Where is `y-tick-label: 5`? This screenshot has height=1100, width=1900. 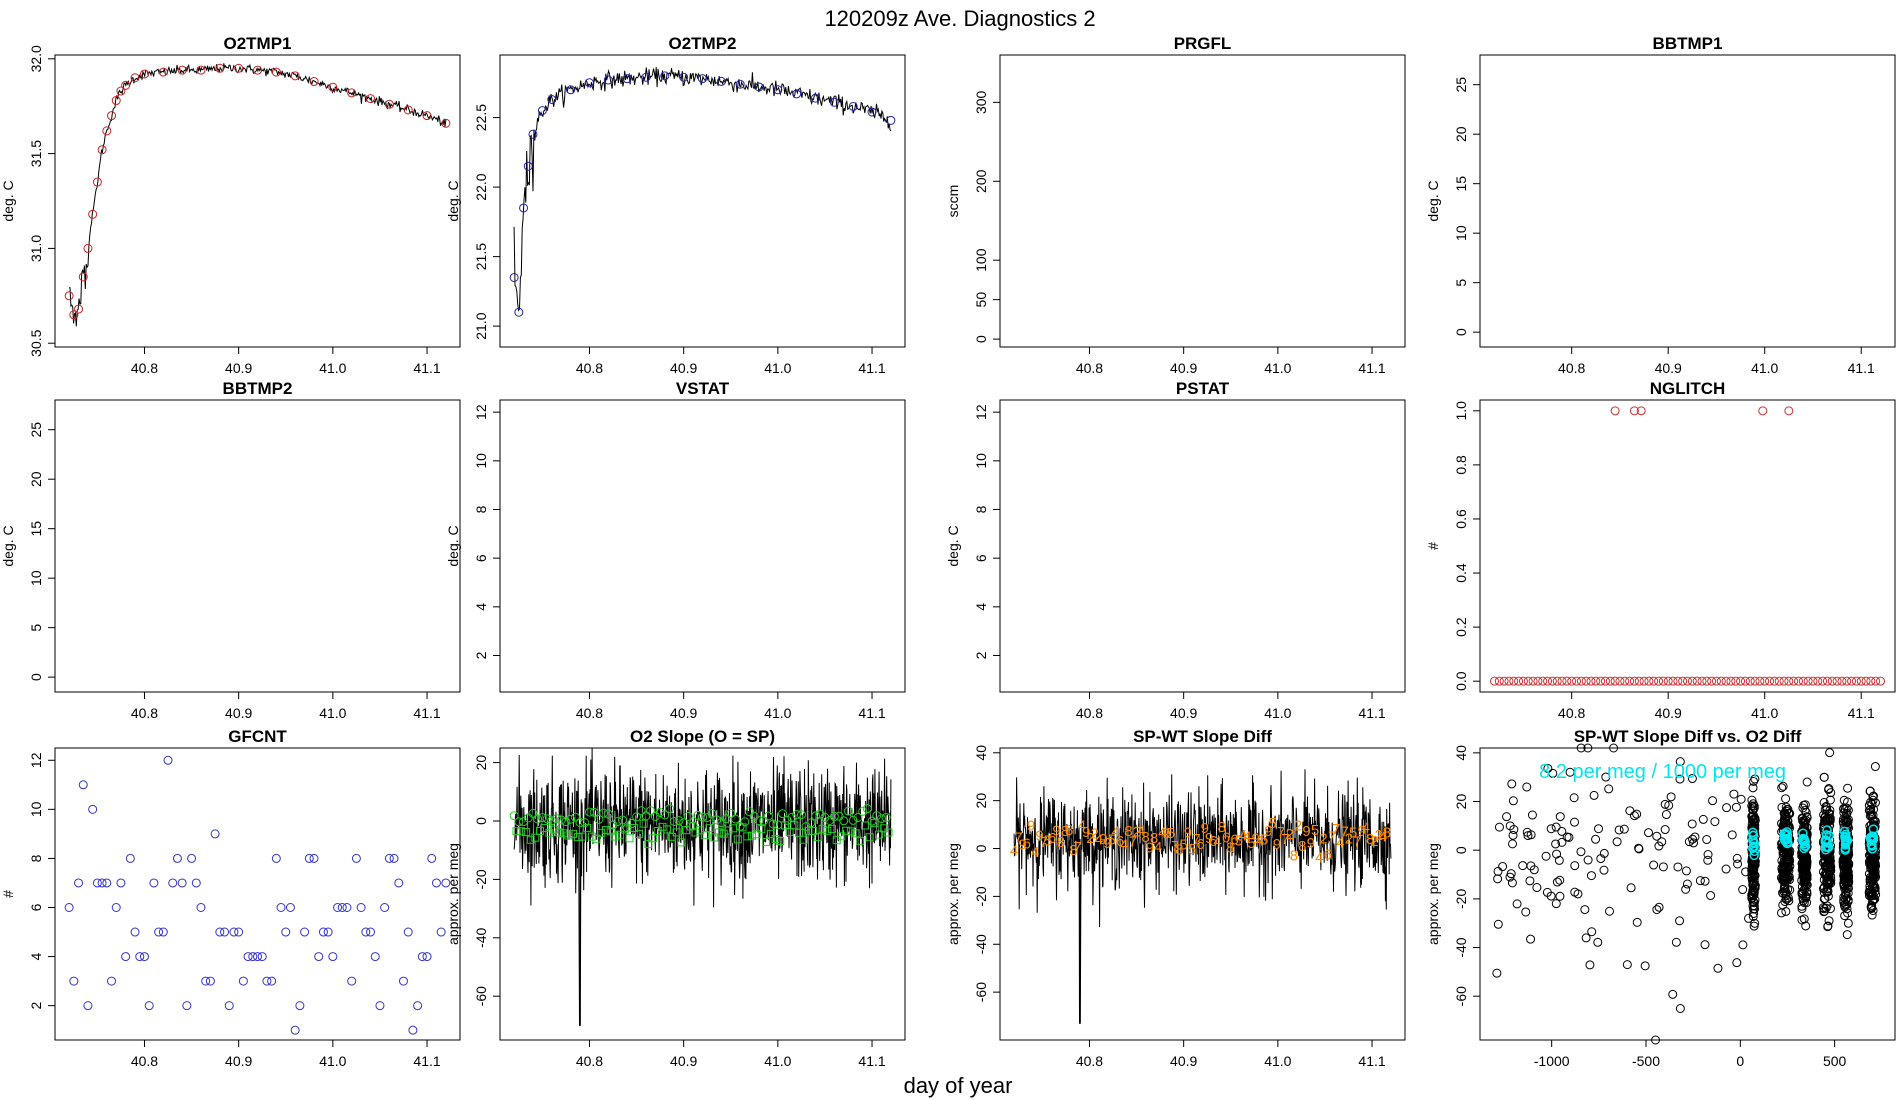 y-tick-label: 5 is located at coordinates (36, 628).